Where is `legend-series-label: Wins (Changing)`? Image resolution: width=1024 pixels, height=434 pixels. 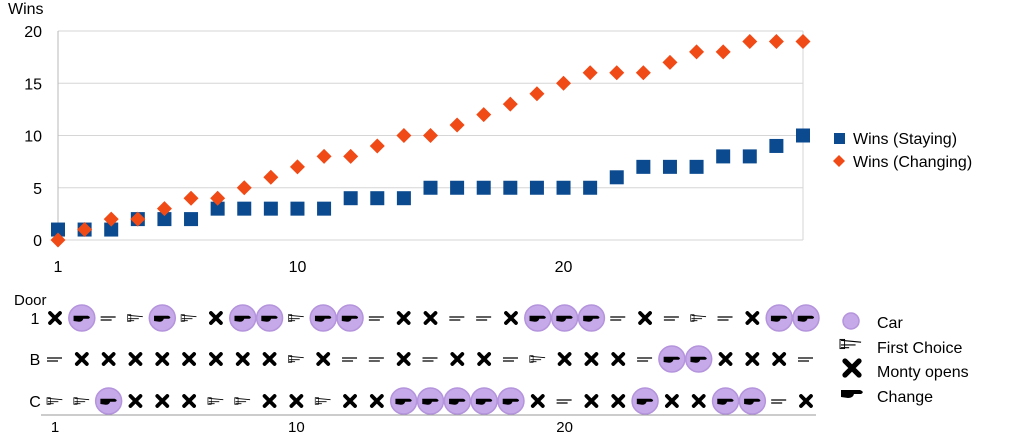 legend-series-label: Wins (Changing) is located at coordinates (912, 162).